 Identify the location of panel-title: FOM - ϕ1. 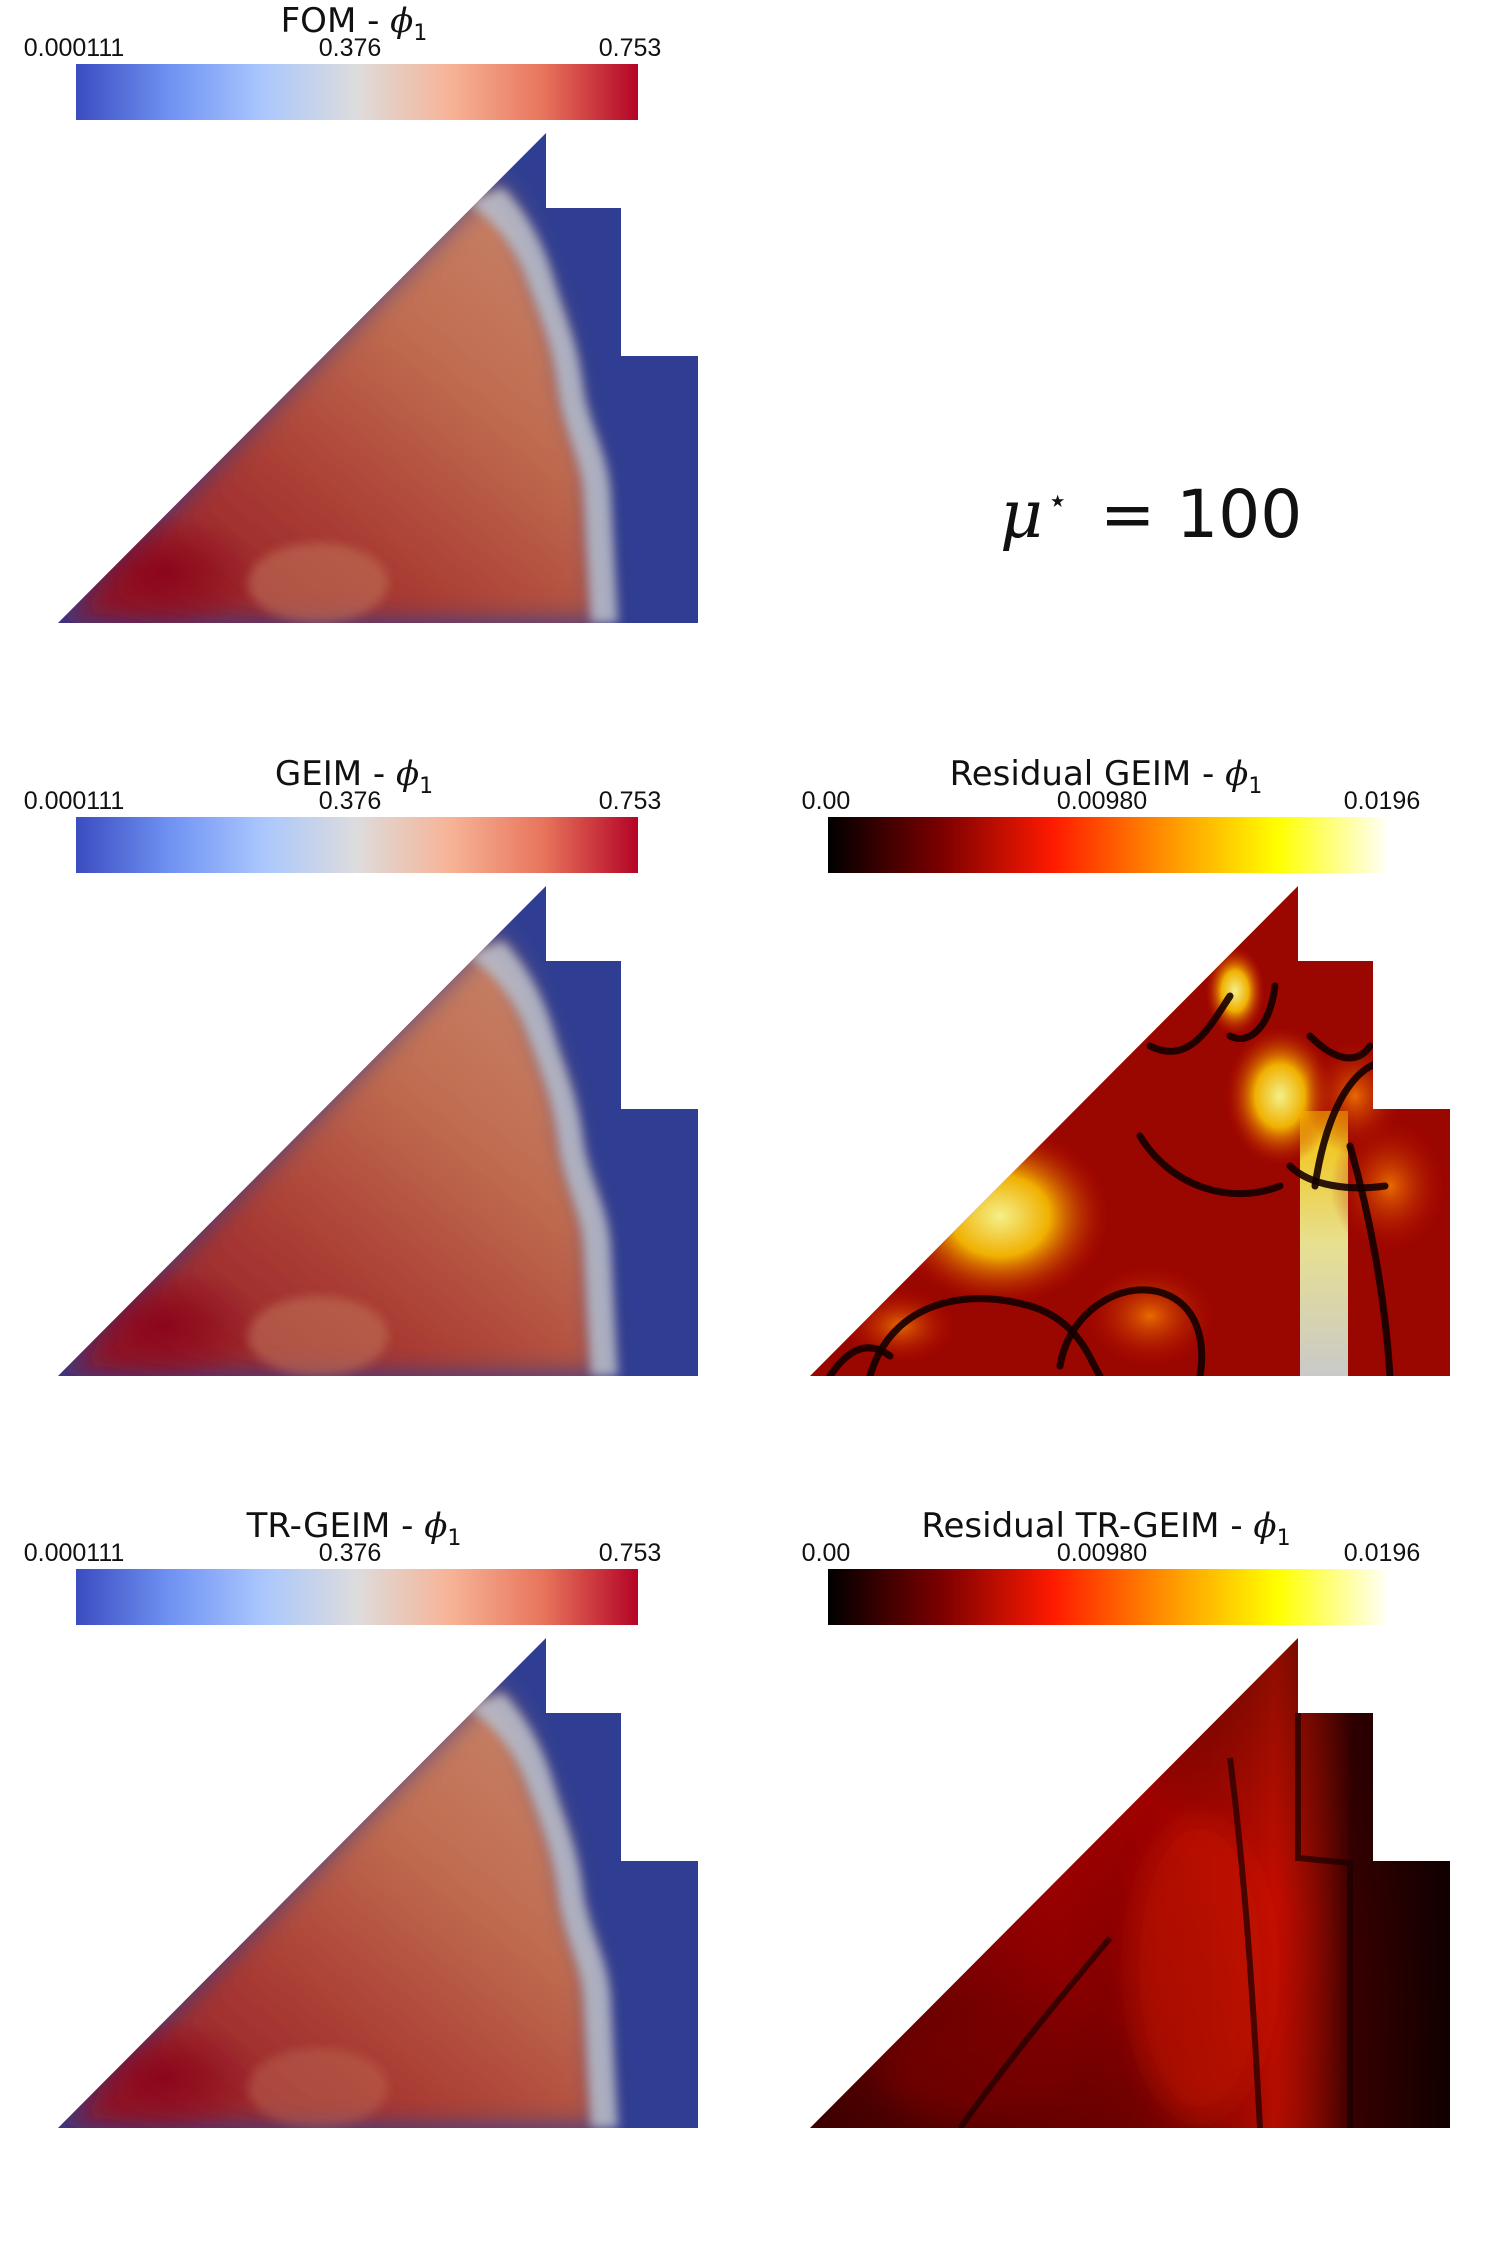
(354, 23).